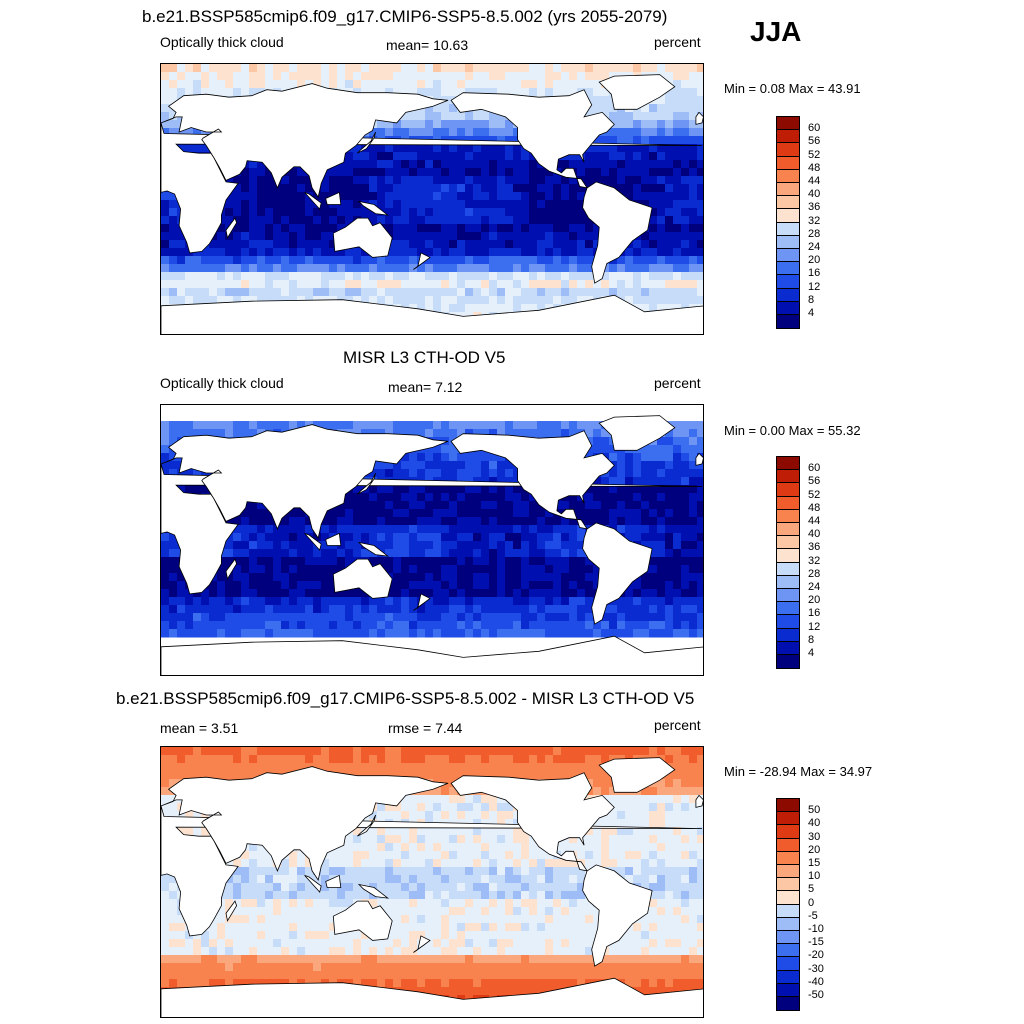  I want to click on coastline, so click(231, 569).